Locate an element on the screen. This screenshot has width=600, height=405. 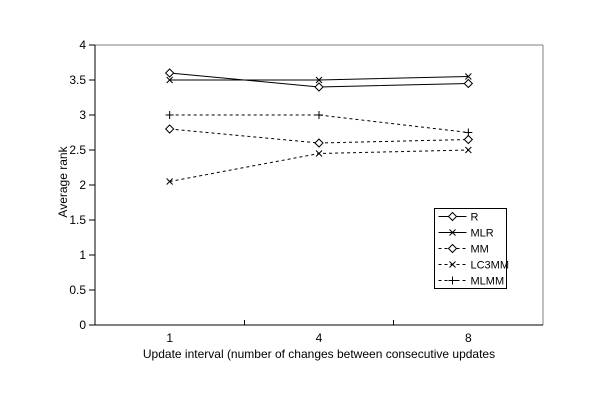
x-tick-label: 8 is located at coordinates (468, 338).